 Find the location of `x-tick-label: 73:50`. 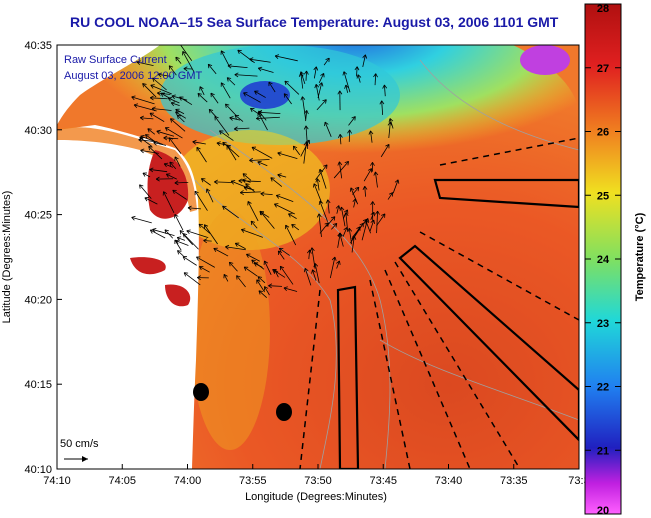

x-tick-label: 73:50 is located at coordinates (318, 481).